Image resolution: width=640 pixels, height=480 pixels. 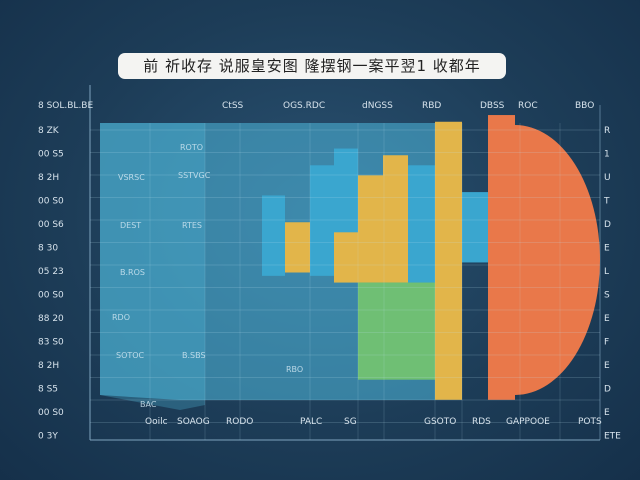 I want to click on x-tick-label: RDS, so click(x=481, y=422).